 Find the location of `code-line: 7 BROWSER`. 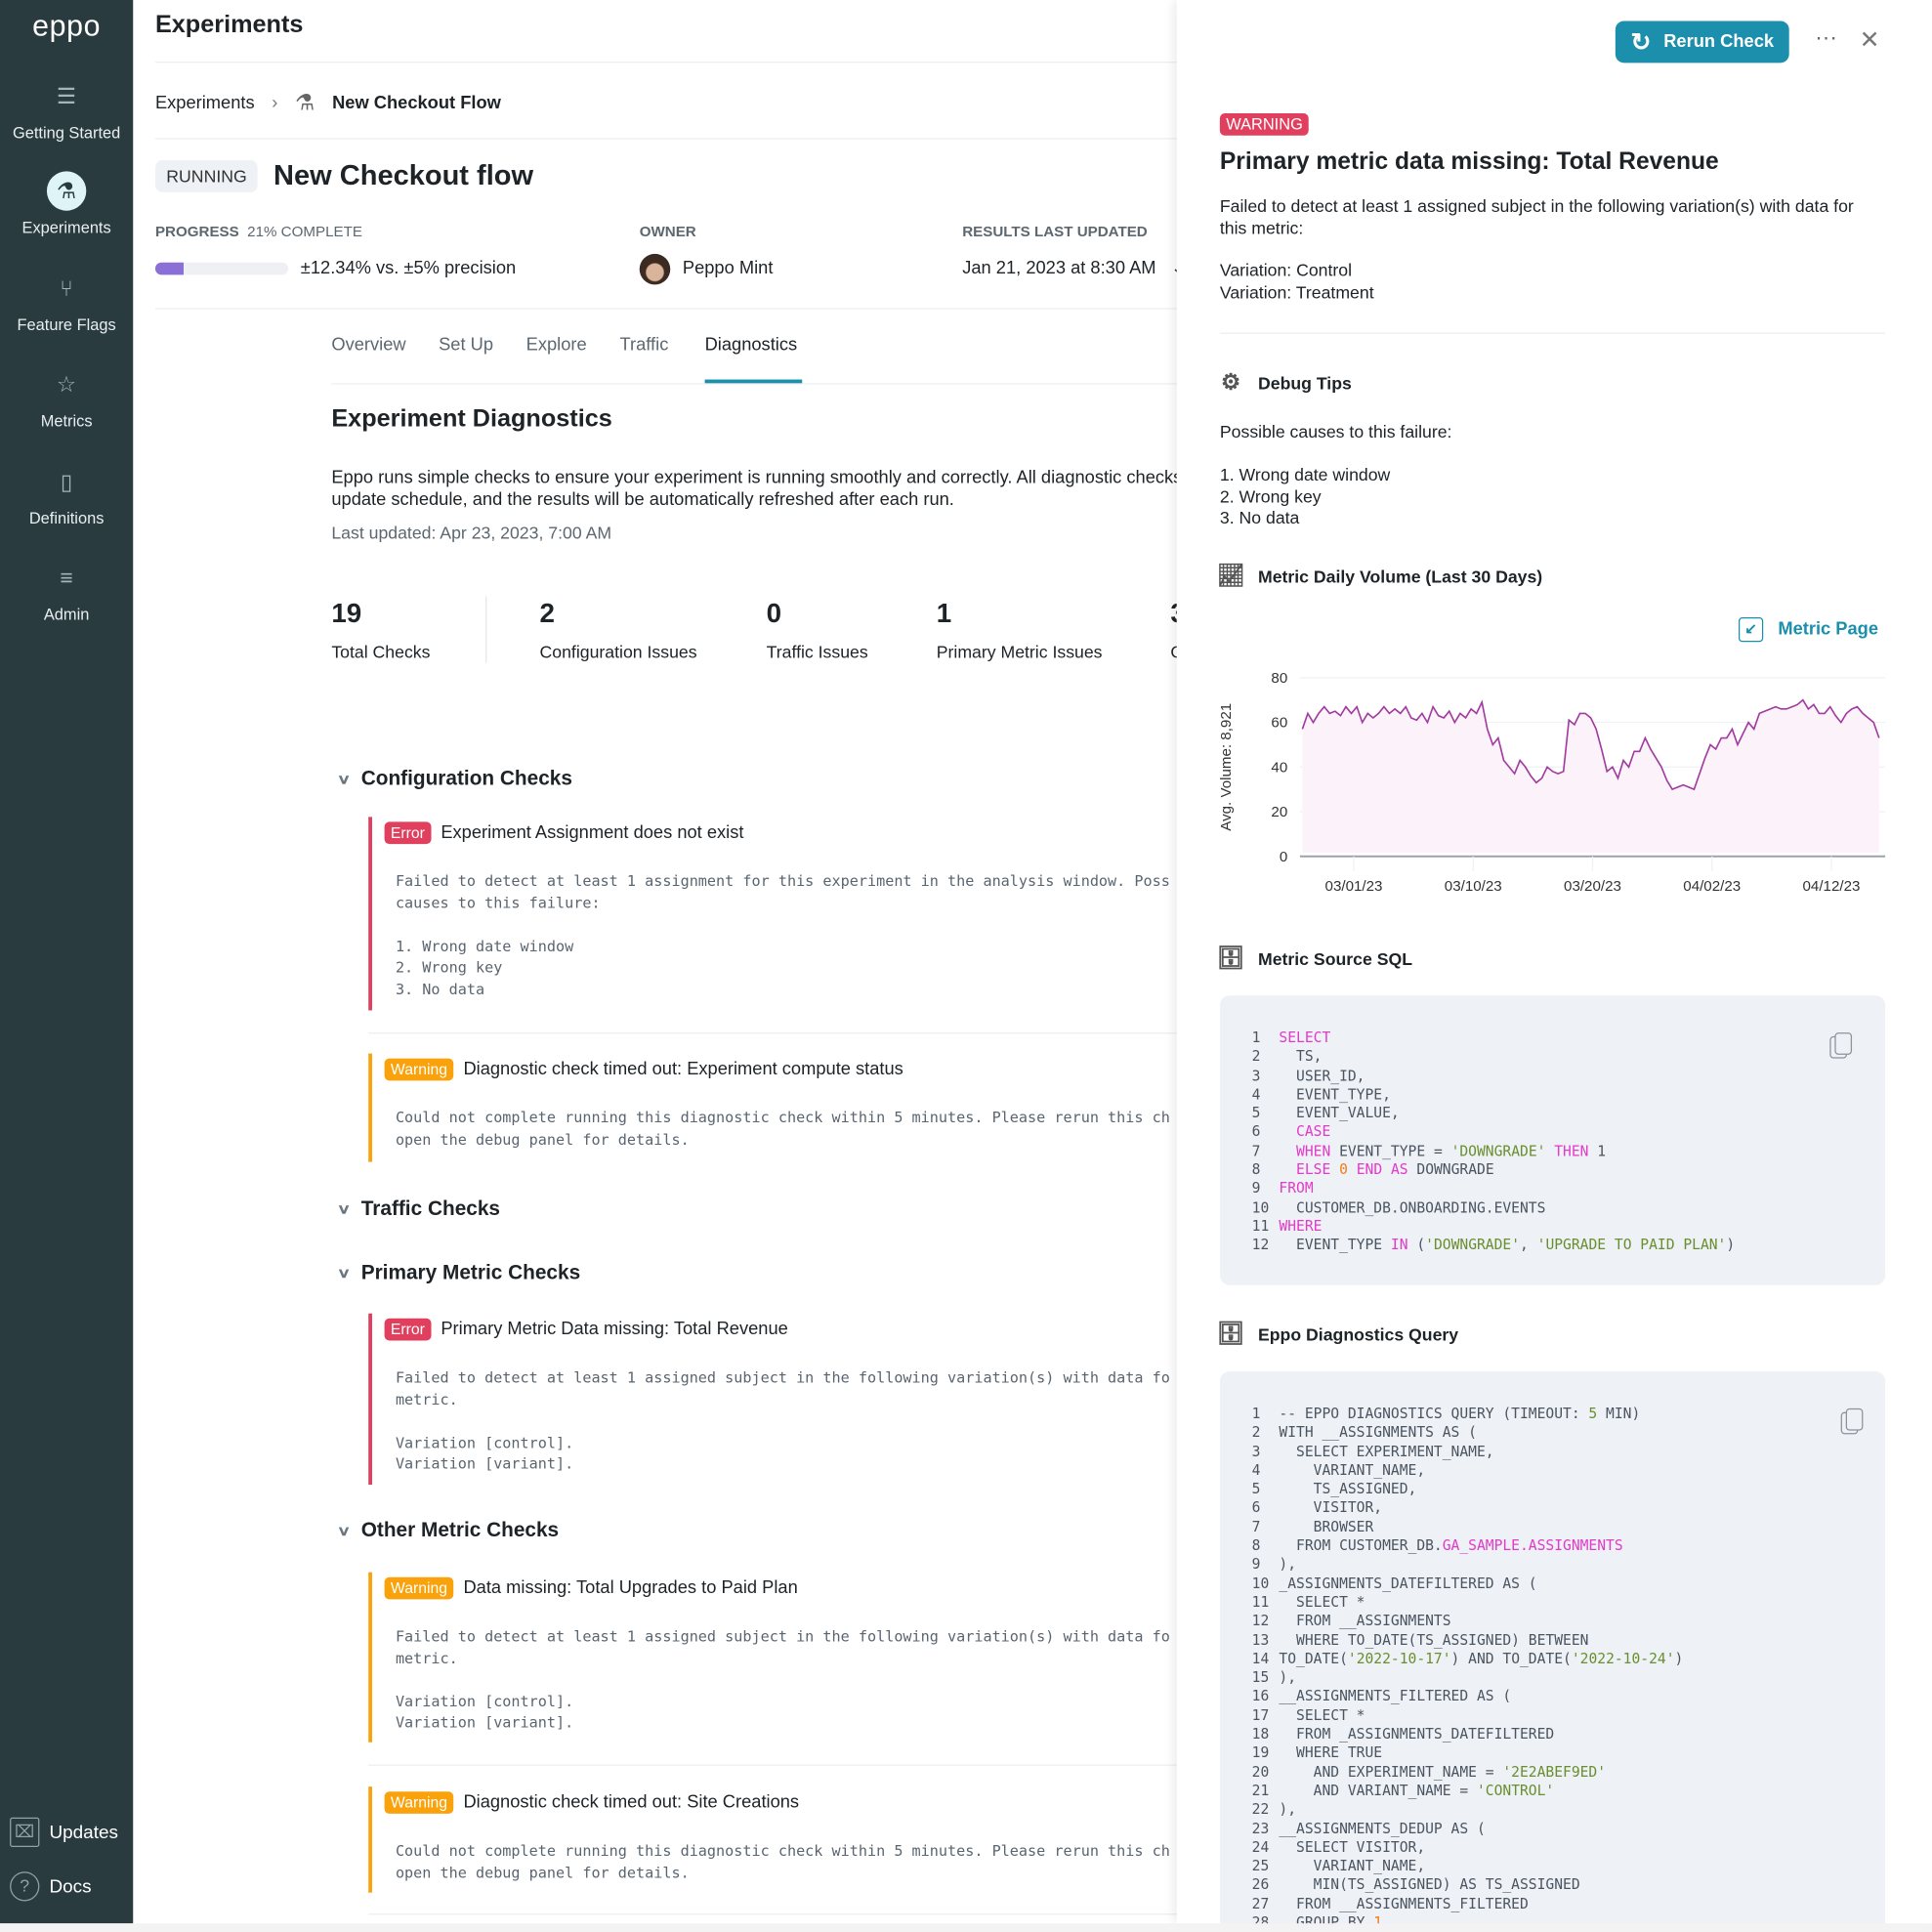

code-line: 7 BROWSER is located at coordinates (1451, 1527).